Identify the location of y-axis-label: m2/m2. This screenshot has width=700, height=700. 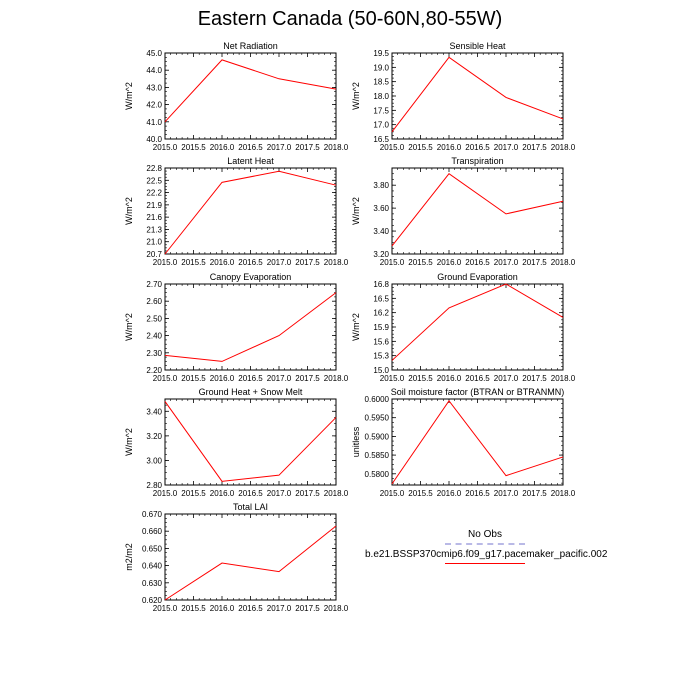
(129, 557).